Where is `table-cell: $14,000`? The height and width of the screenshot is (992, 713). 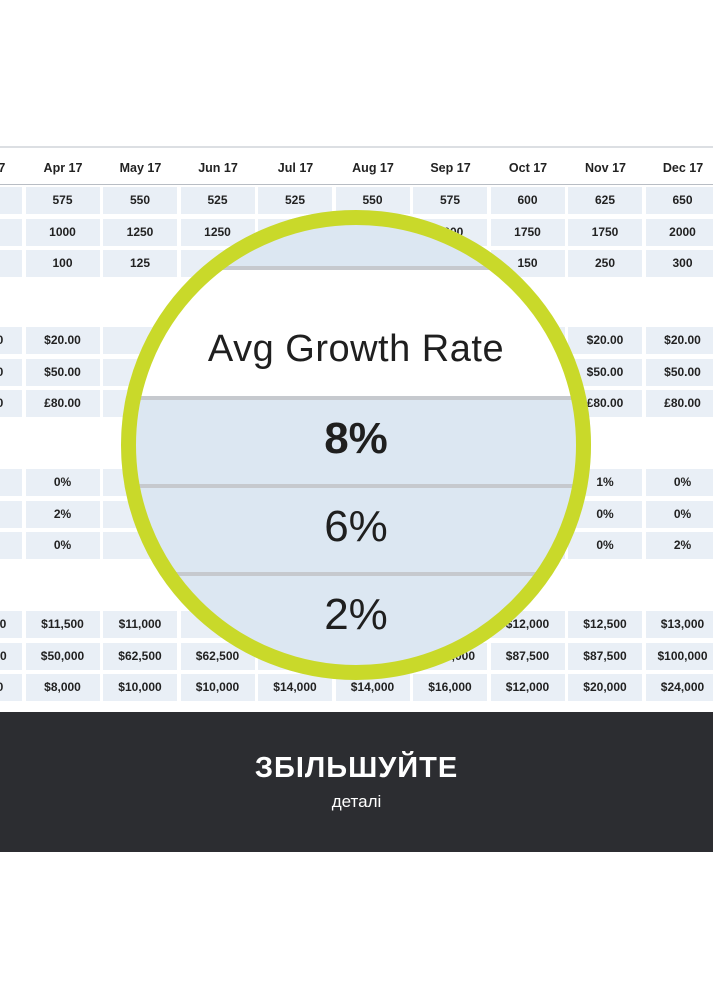
table-cell: $14,000 is located at coordinates (295, 687).